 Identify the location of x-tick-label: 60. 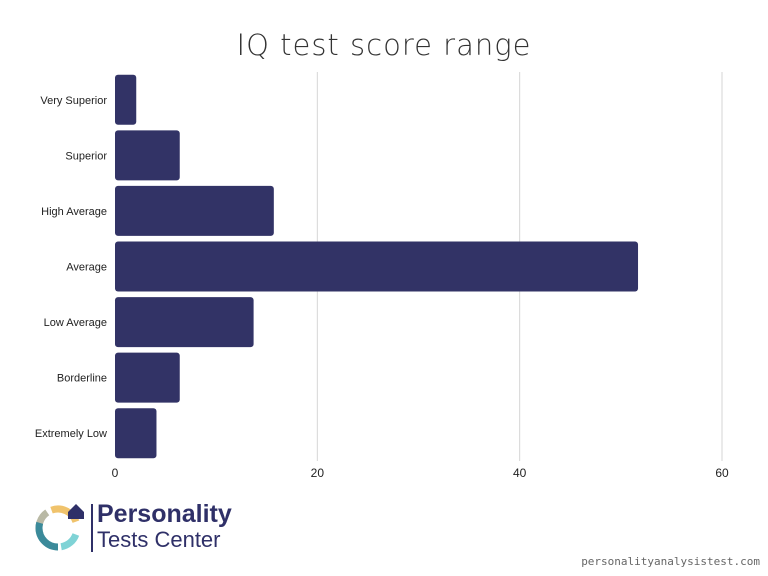
(722, 473).